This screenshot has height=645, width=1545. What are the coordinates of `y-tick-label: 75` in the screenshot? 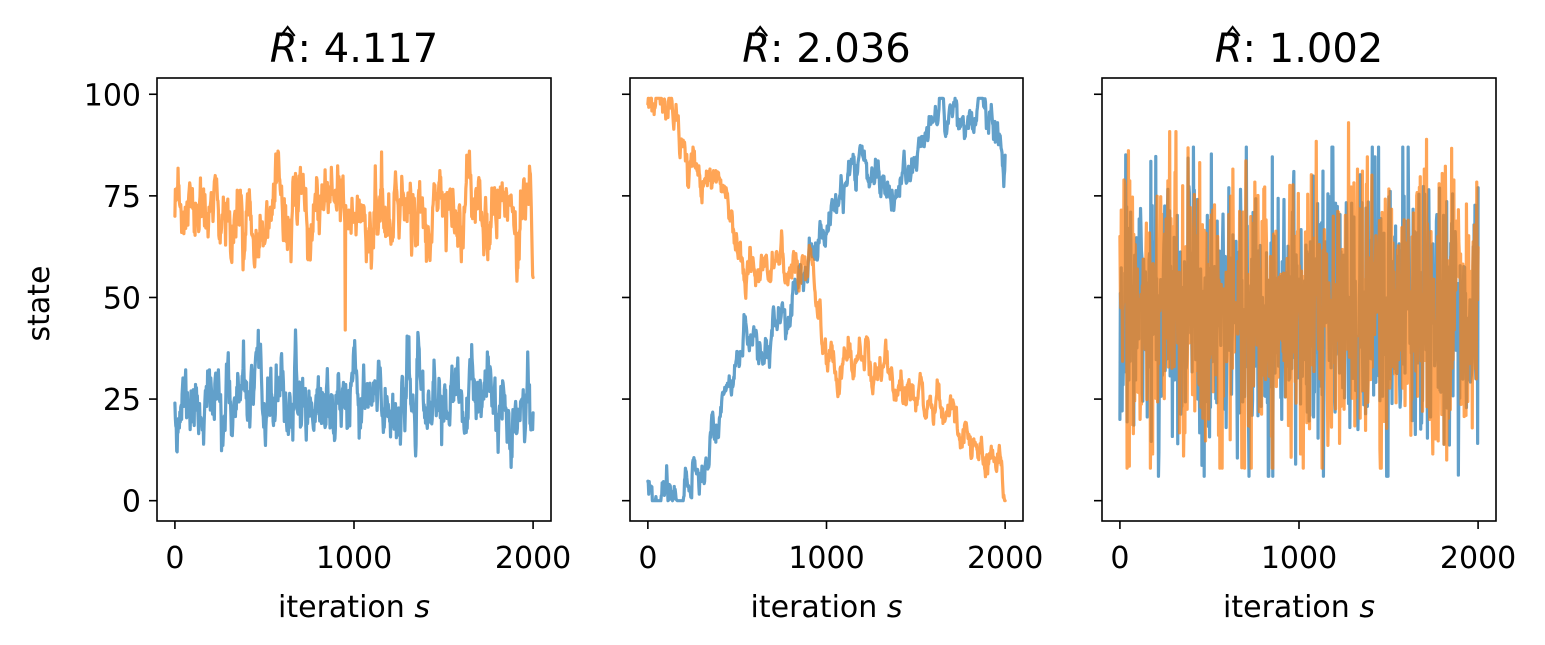 It's located at (122, 197).